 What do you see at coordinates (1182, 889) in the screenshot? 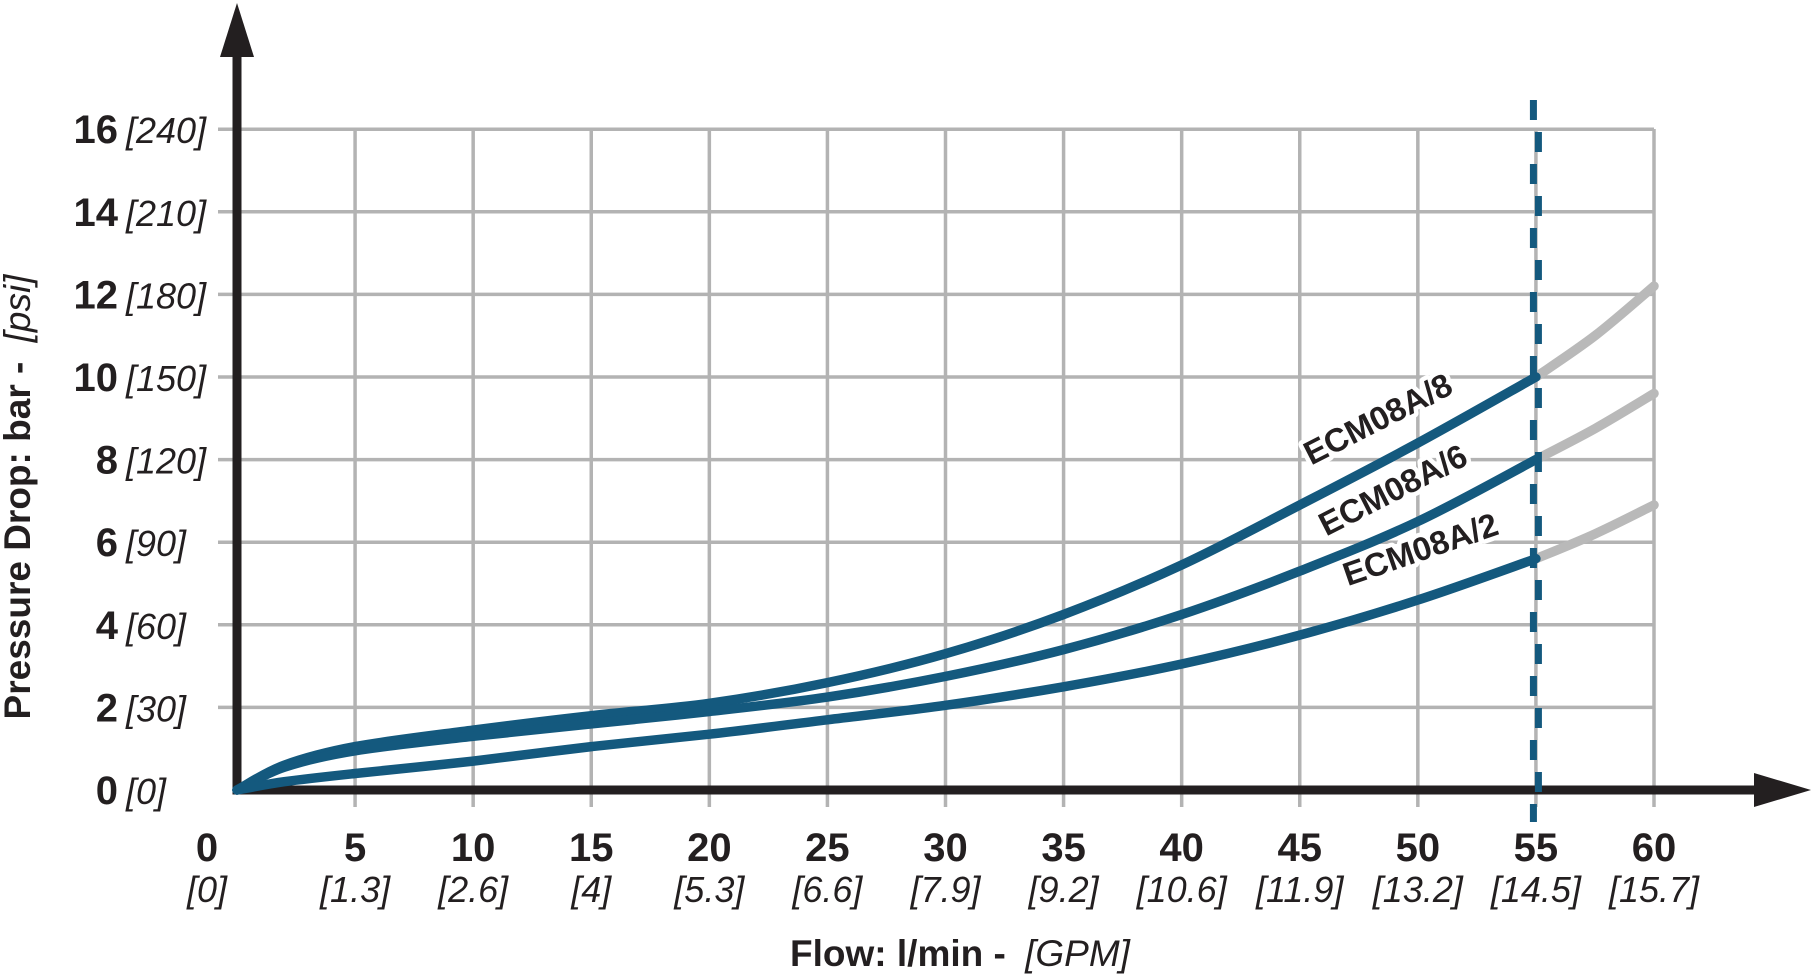
I see `x-tick-gpm-40: [10.6]` at bounding box center [1182, 889].